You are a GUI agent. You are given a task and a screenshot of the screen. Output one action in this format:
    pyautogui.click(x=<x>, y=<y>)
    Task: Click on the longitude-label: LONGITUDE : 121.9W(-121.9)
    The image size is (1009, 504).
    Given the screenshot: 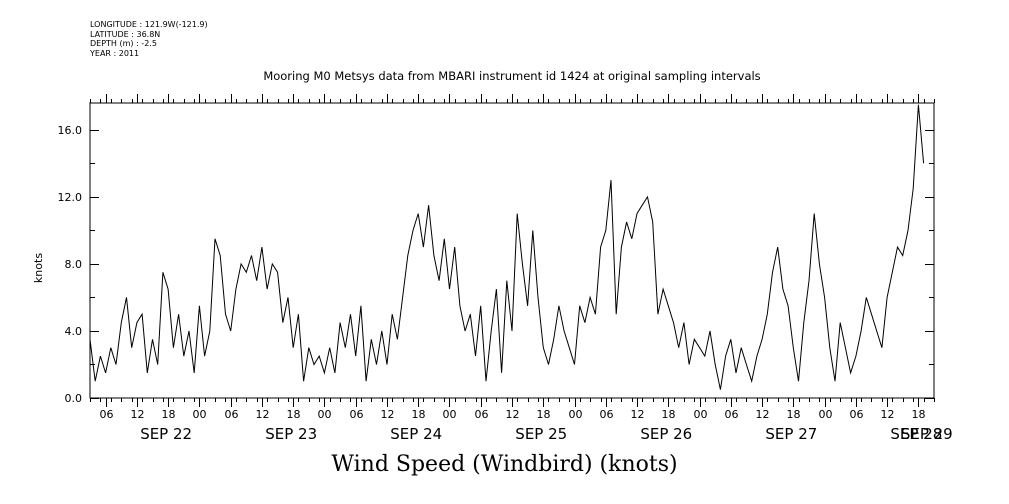 What is the action you would take?
    pyautogui.click(x=149, y=24)
    